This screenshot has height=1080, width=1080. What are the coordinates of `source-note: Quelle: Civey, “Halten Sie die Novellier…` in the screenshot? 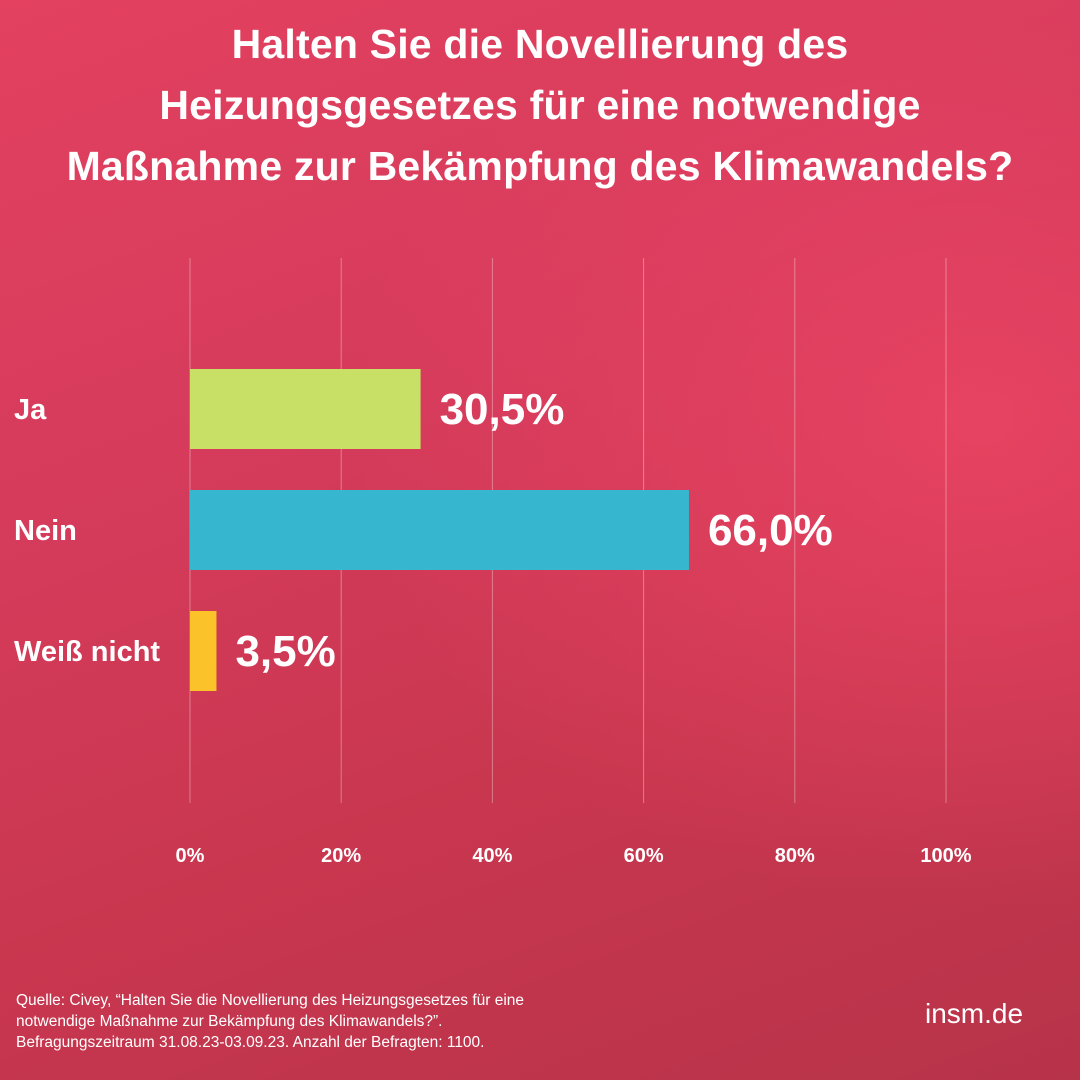 It's located at (366, 1021).